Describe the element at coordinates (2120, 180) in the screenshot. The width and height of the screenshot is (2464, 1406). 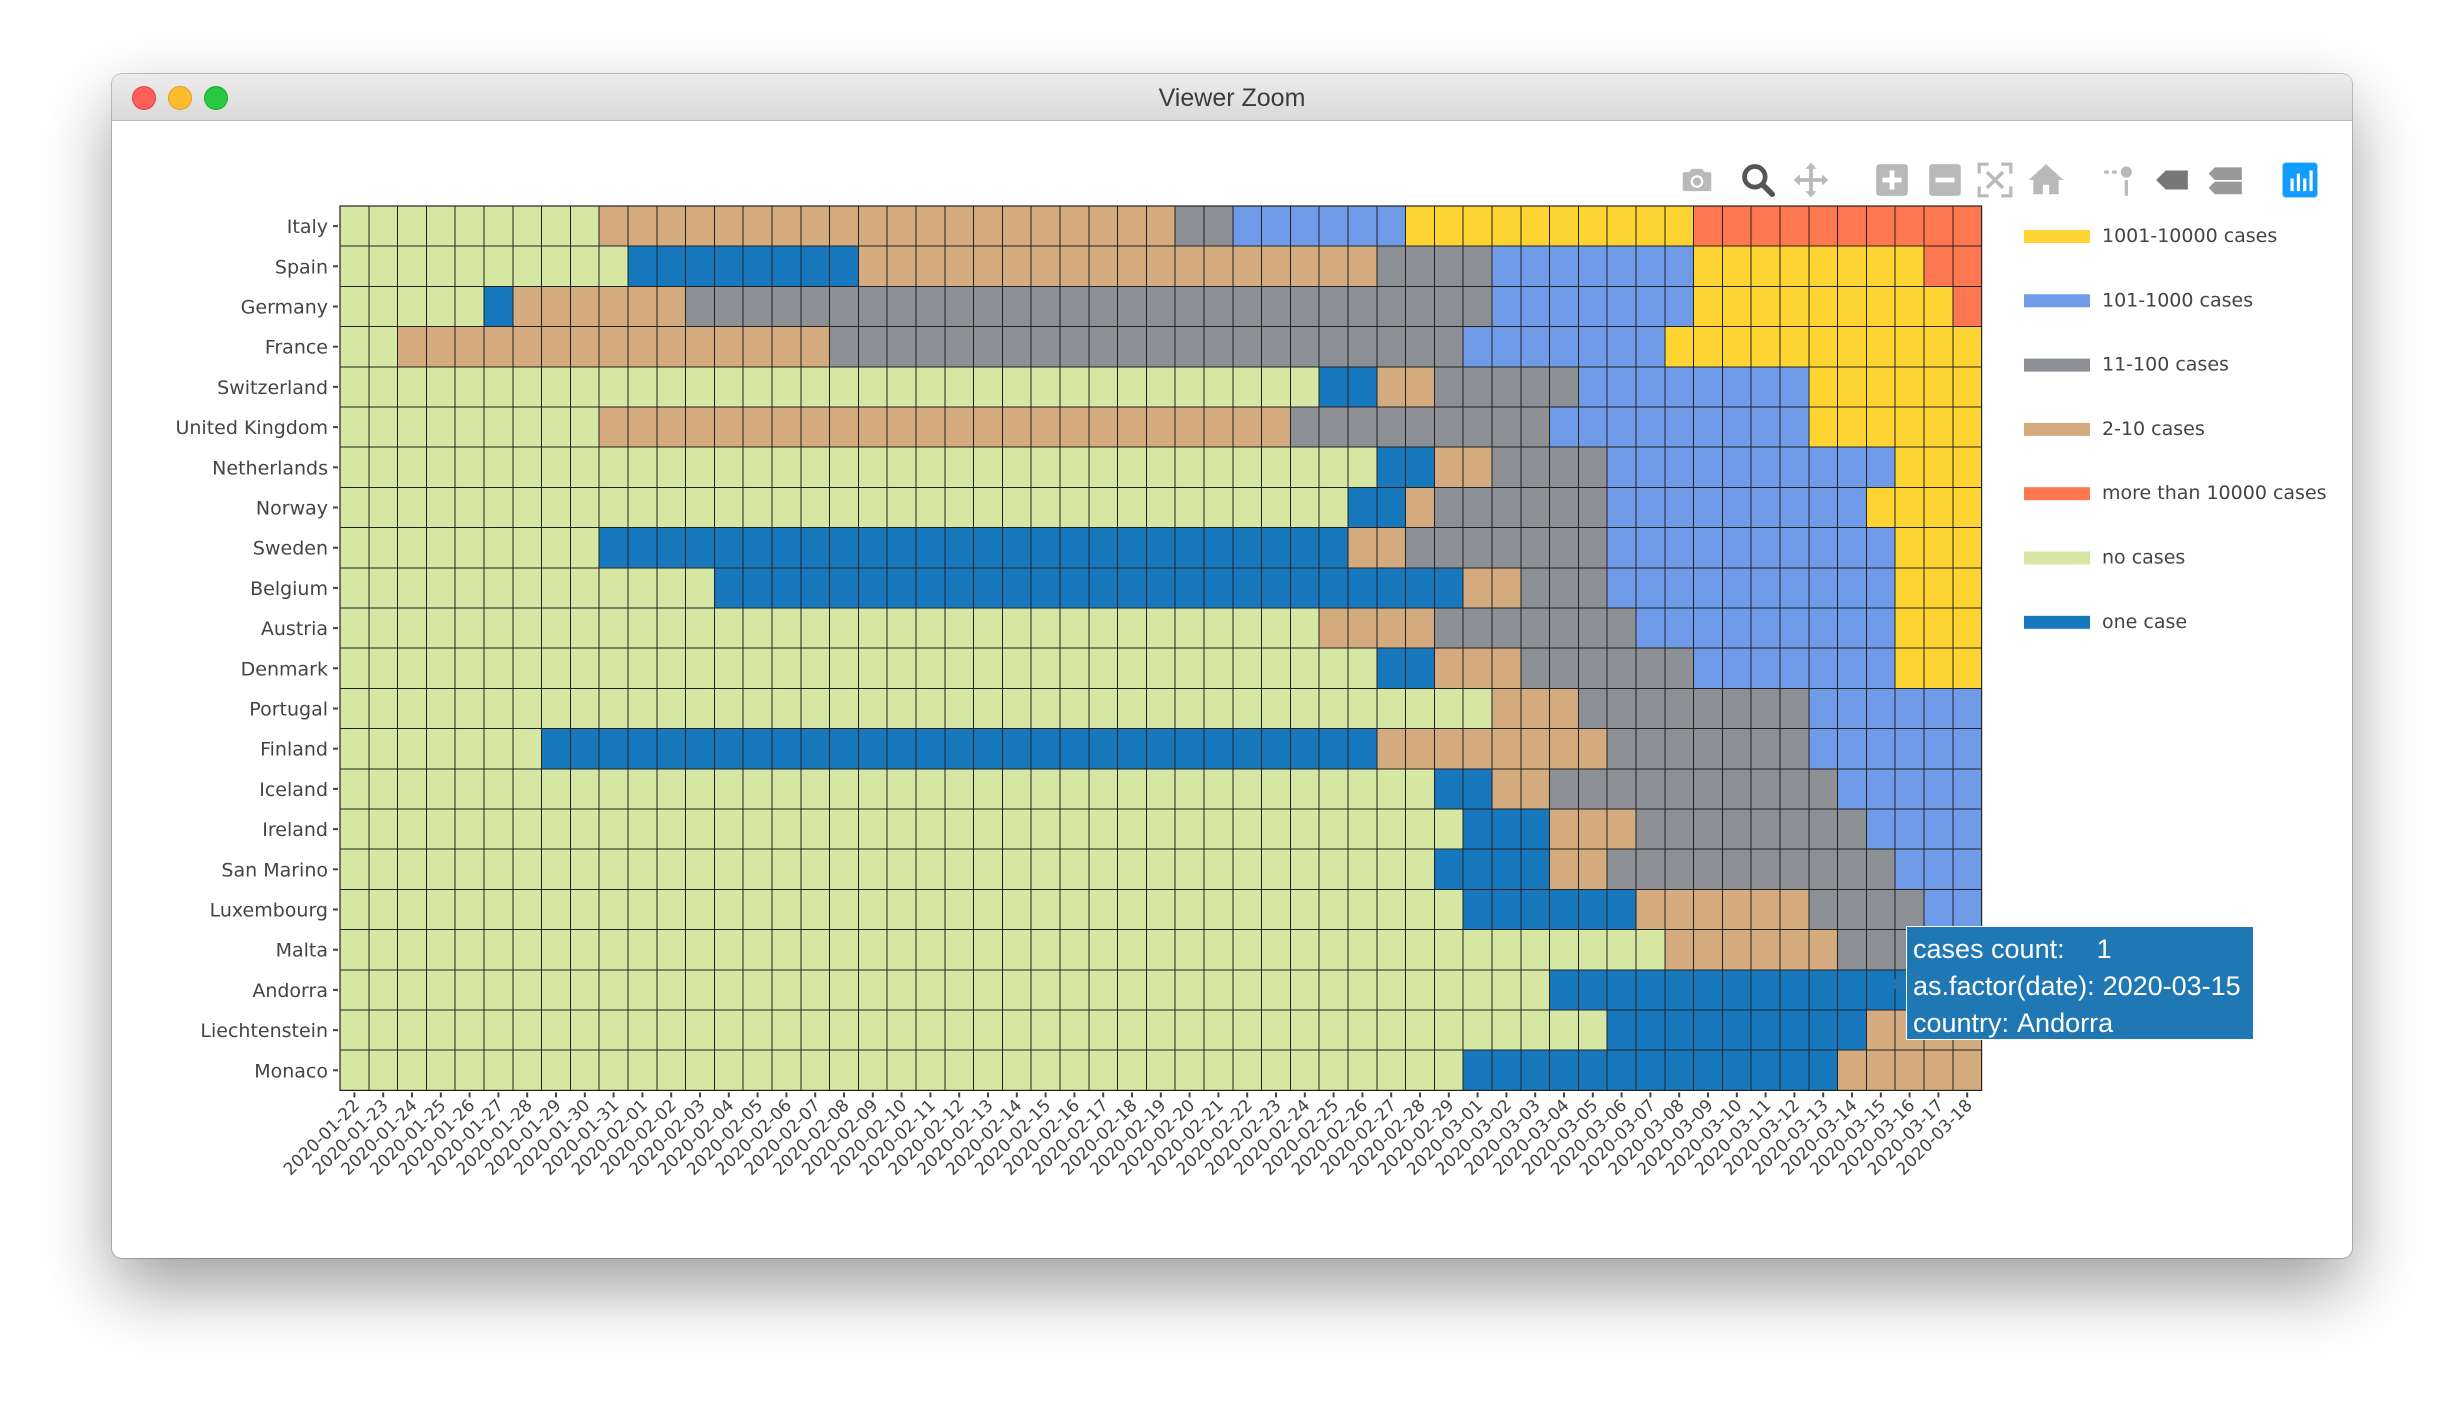
I see `spike-lines-icon` at that location.